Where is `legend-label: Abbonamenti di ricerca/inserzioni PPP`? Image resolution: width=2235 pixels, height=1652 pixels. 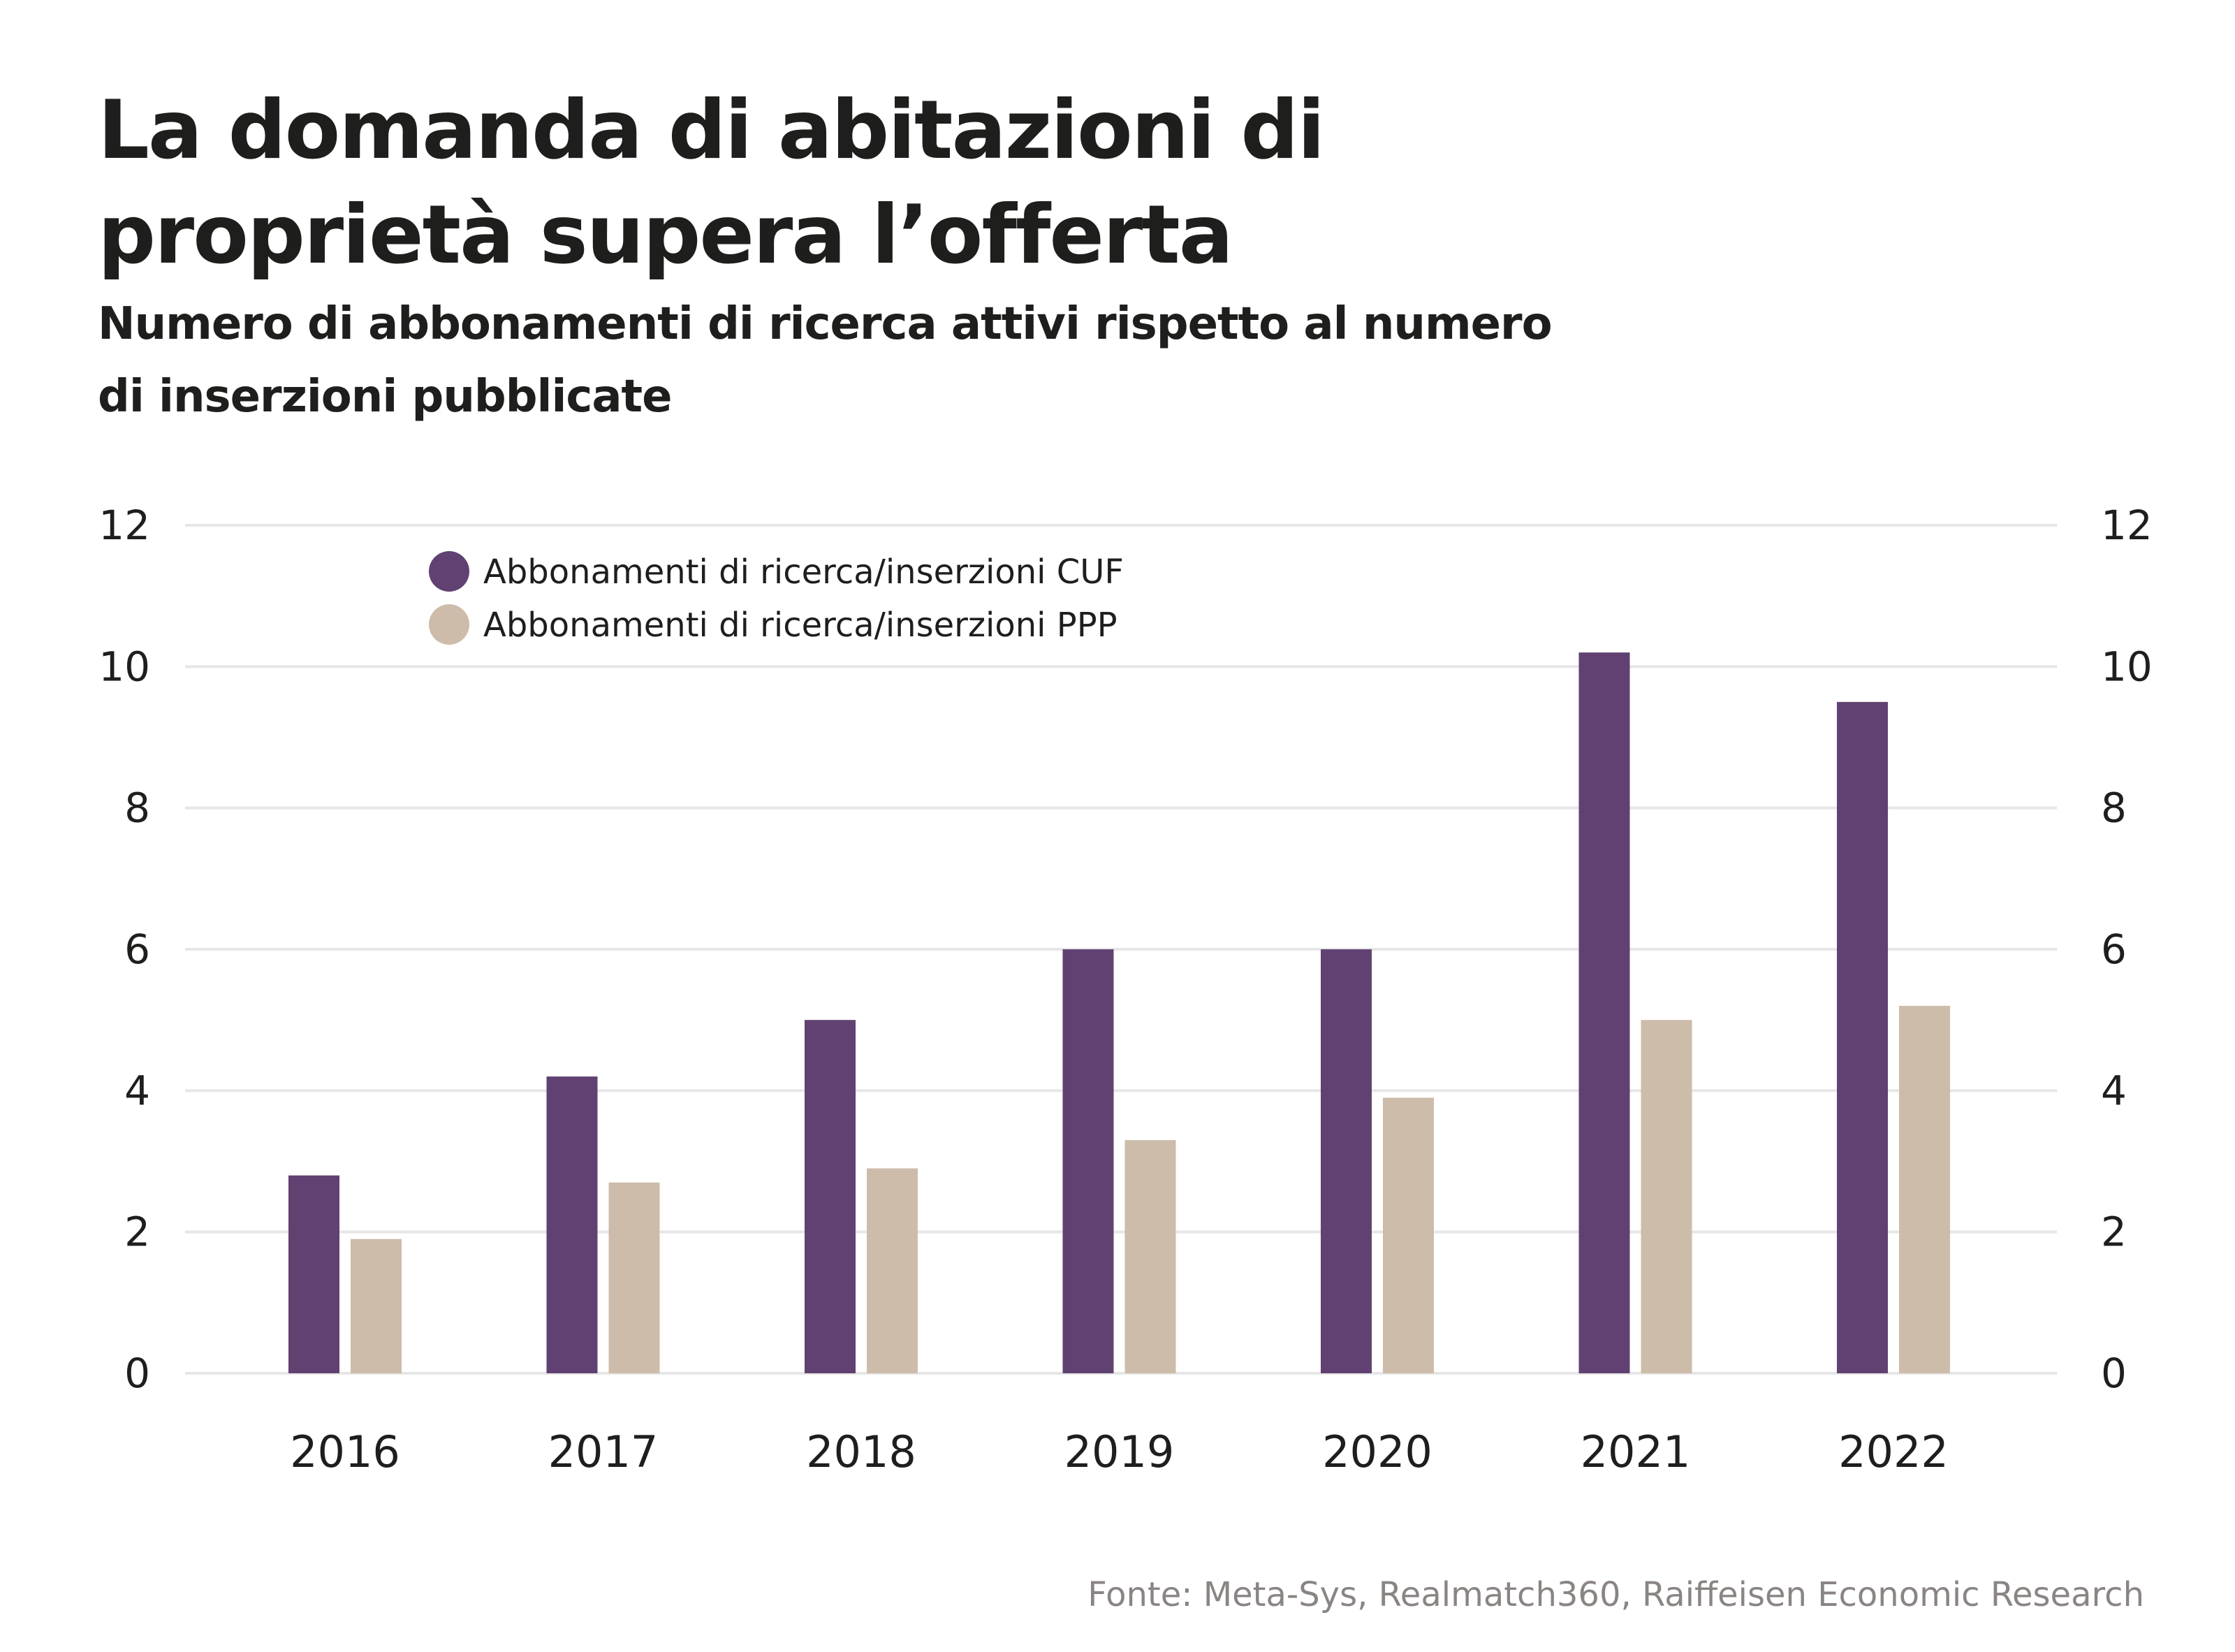 legend-label: Abbonamenti di ricerca/inserzioni PPP is located at coordinates (801, 625).